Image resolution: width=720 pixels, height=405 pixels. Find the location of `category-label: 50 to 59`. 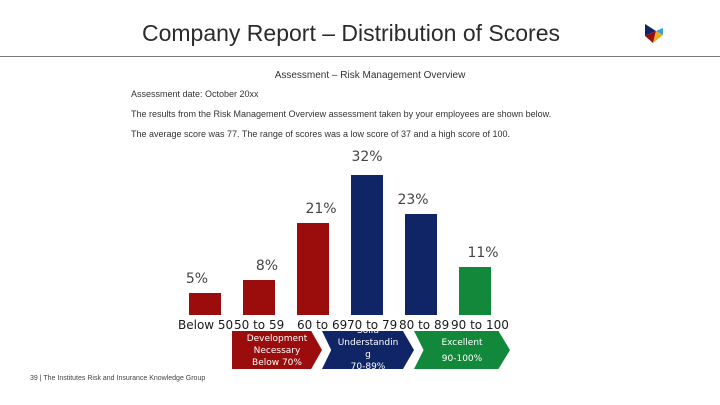

category-label: 50 to 59 is located at coordinates (259, 325).